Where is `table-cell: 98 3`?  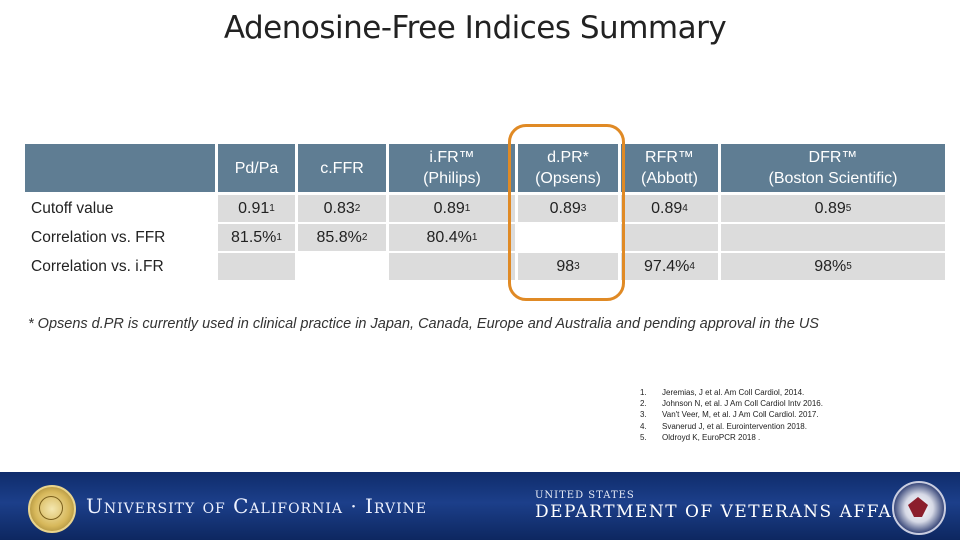
table-cell: 98 3 is located at coordinates (568, 266).